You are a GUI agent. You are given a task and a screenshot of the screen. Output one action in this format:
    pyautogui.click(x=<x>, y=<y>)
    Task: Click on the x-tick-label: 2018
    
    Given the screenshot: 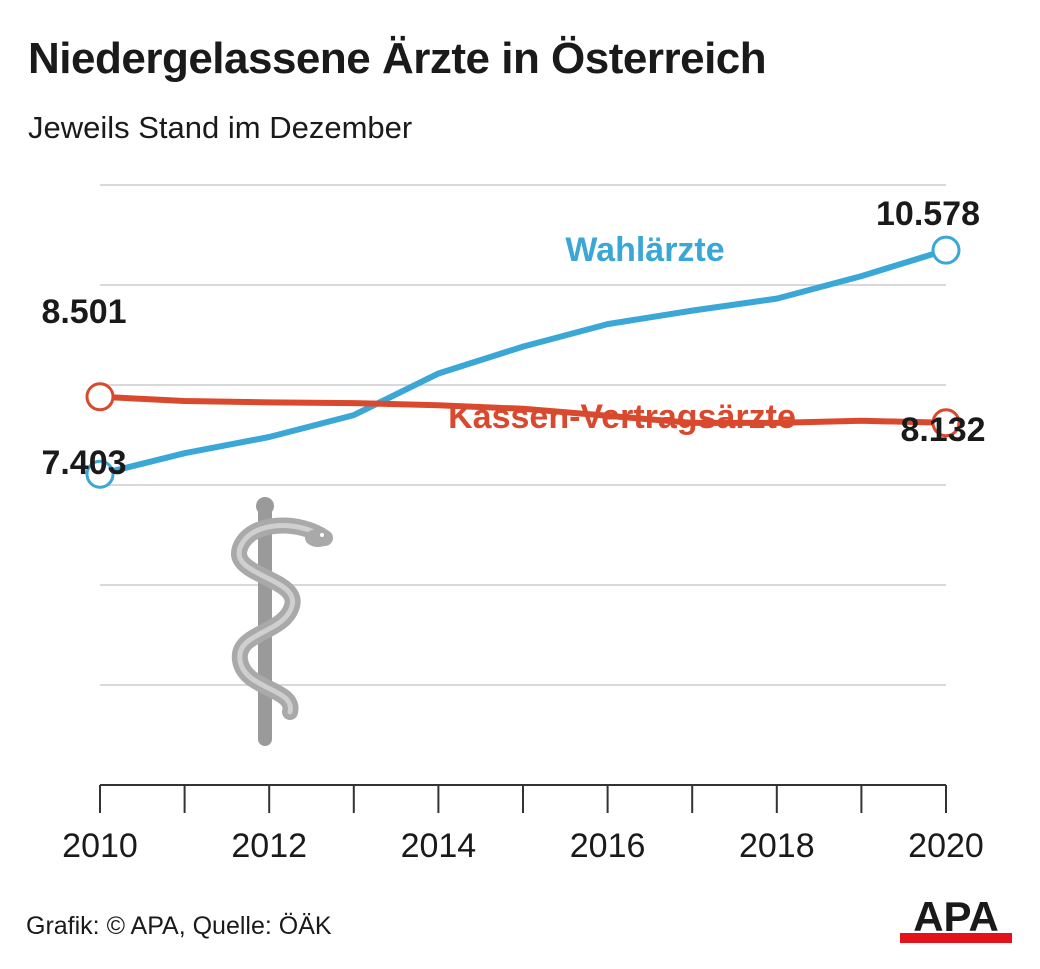 What is the action you would take?
    pyautogui.click(x=777, y=846)
    